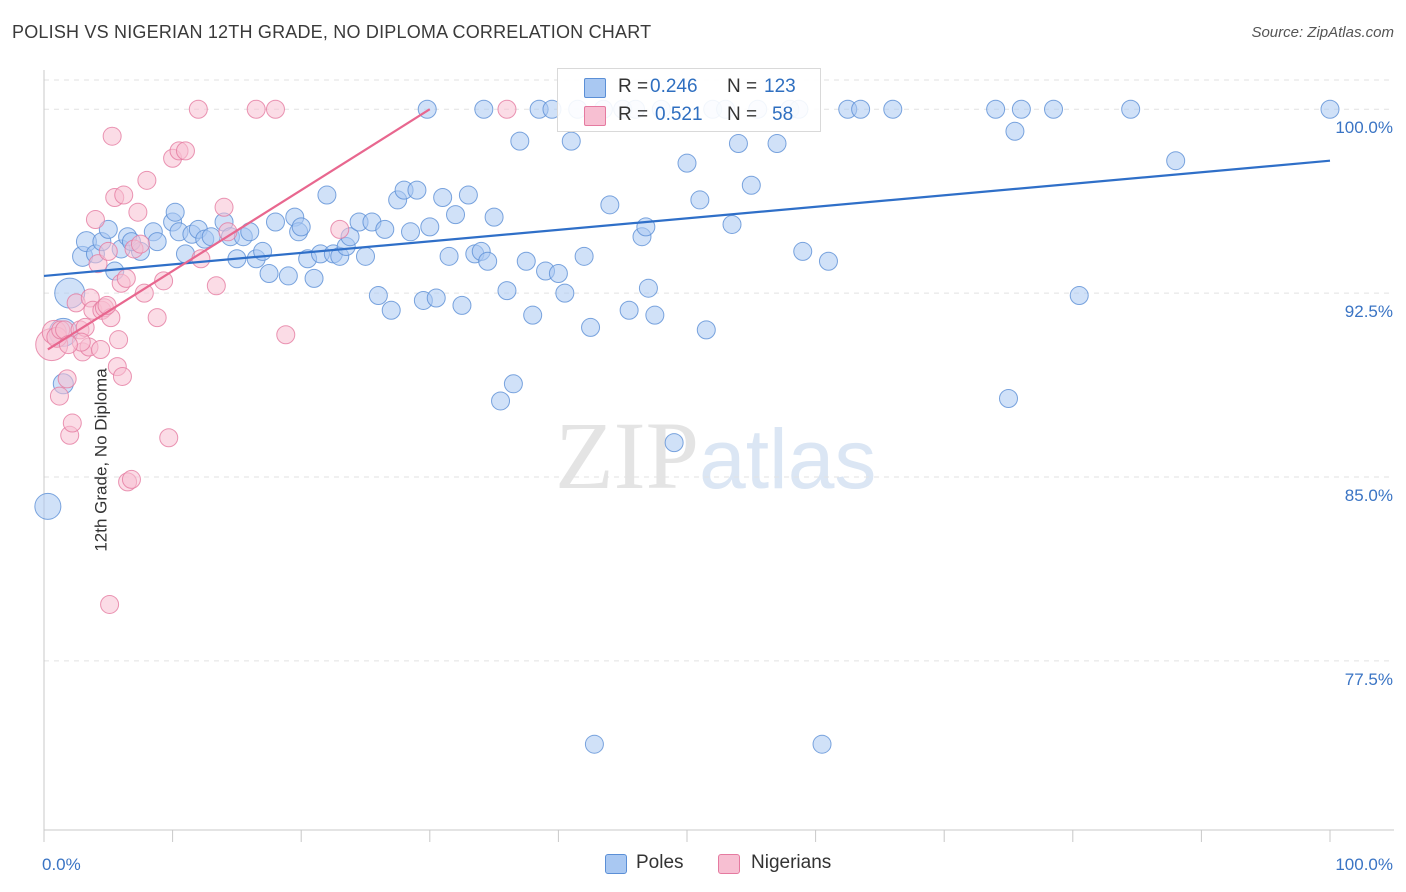  What do you see at coordinates (239, 229) in the screenshot?
I see `nigerians-trend-line` at bounding box center [239, 229].